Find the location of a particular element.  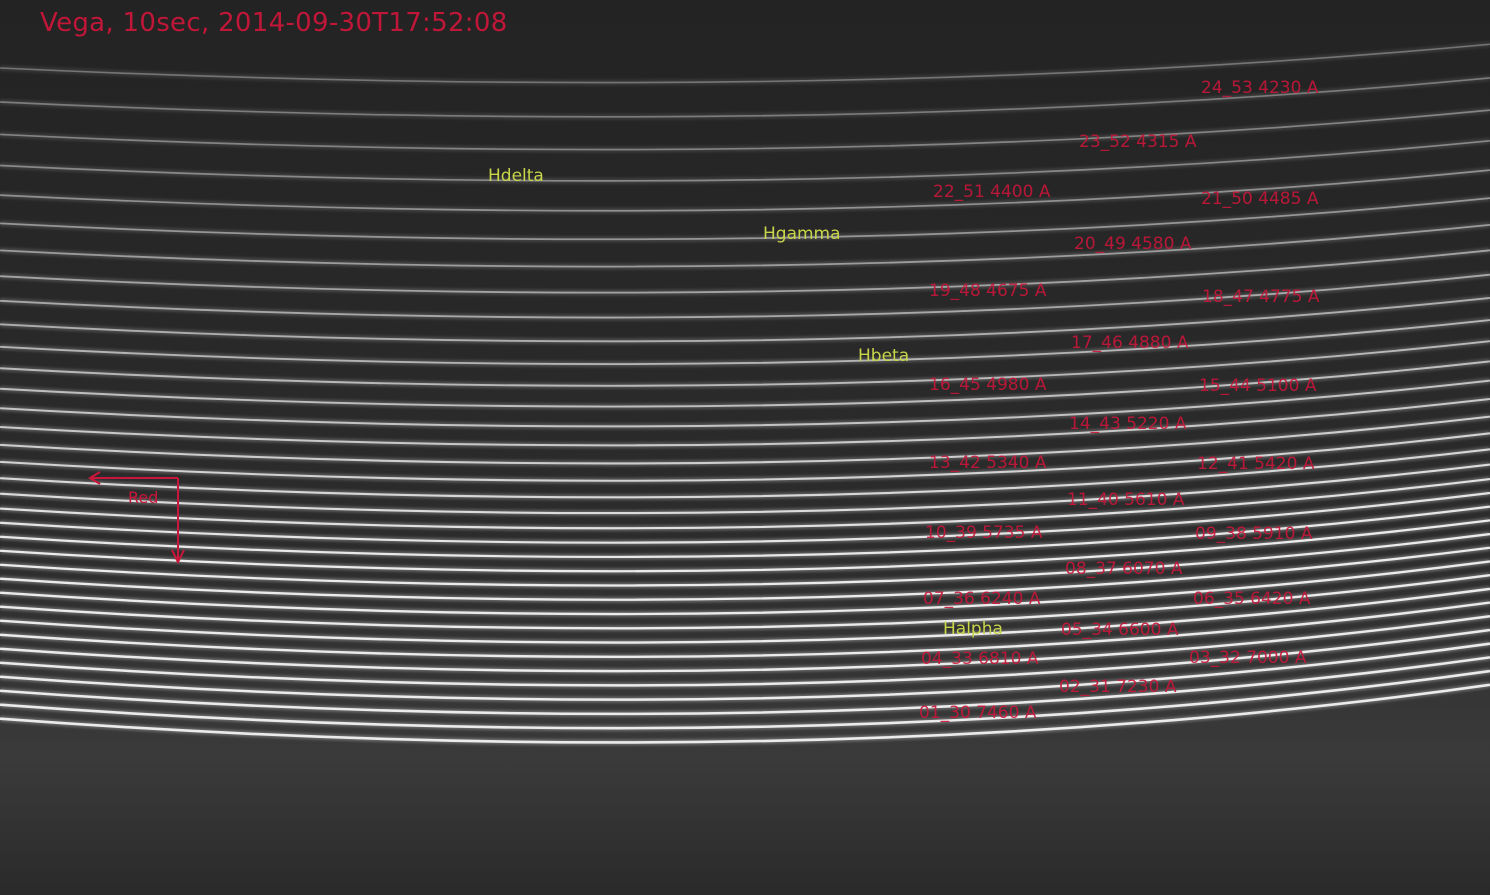

order-label: 07_36 6240 A is located at coordinates (981, 599).